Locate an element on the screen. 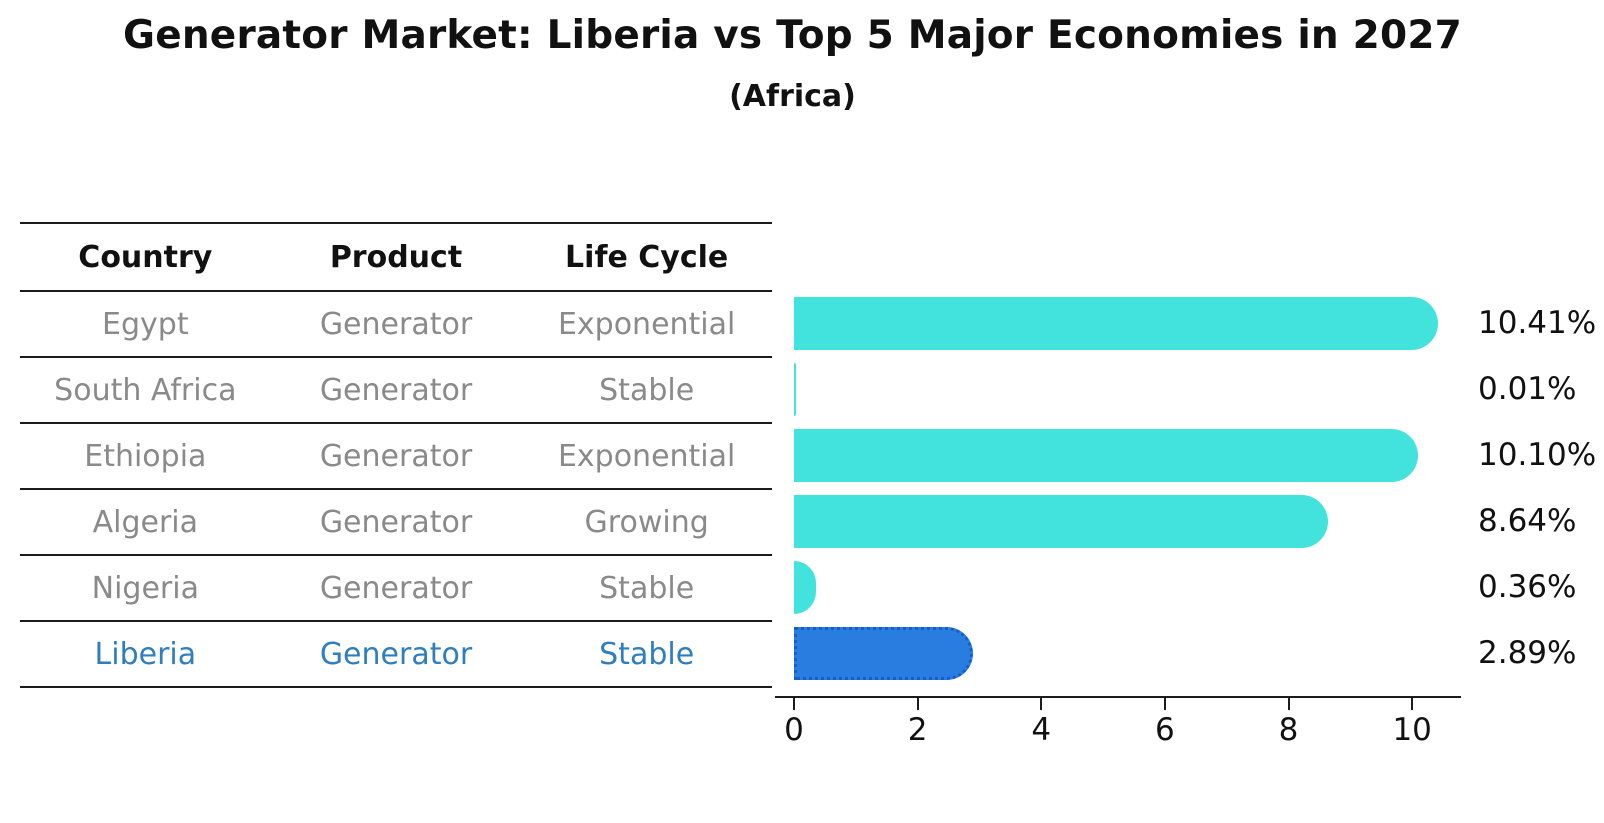 The width and height of the screenshot is (1604, 823). country-cell: Nigeria is located at coordinates (145, 588).